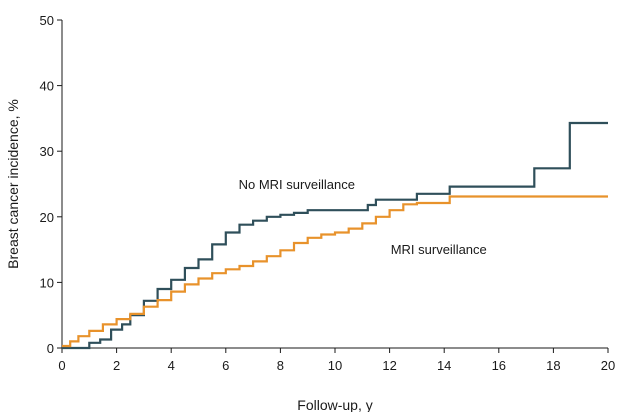 The height and width of the screenshot is (412, 617). I want to click on x-tick-label: 8, so click(280, 365).